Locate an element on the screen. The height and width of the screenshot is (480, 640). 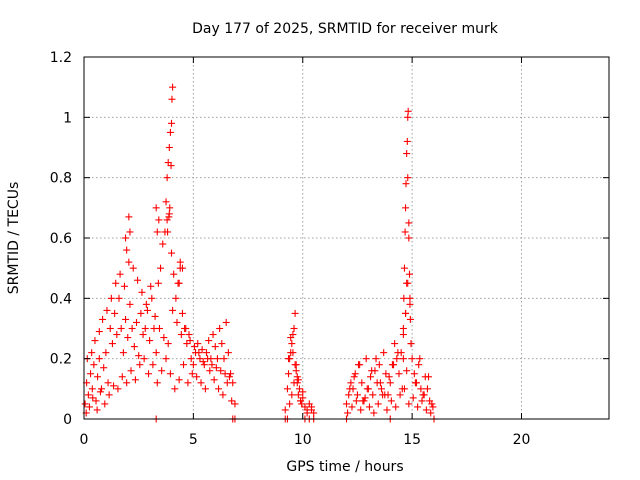
y-axis-label: SRMTID / TECUs is located at coordinates (14, 238).